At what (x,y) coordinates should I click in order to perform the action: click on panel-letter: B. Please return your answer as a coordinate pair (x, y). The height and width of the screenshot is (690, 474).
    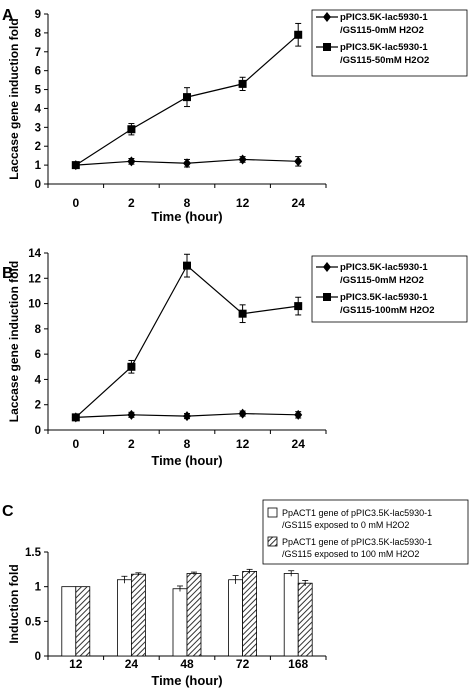
    Looking at the image, I should click on (8, 273).